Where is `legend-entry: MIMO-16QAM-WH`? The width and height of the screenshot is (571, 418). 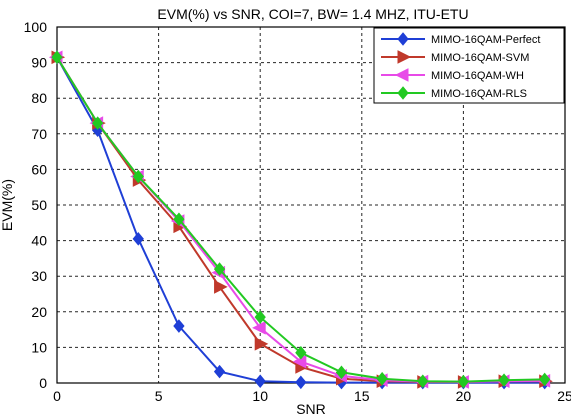
legend-entry: MIMO-16QAM-WH is located at coordinates (452, 75).